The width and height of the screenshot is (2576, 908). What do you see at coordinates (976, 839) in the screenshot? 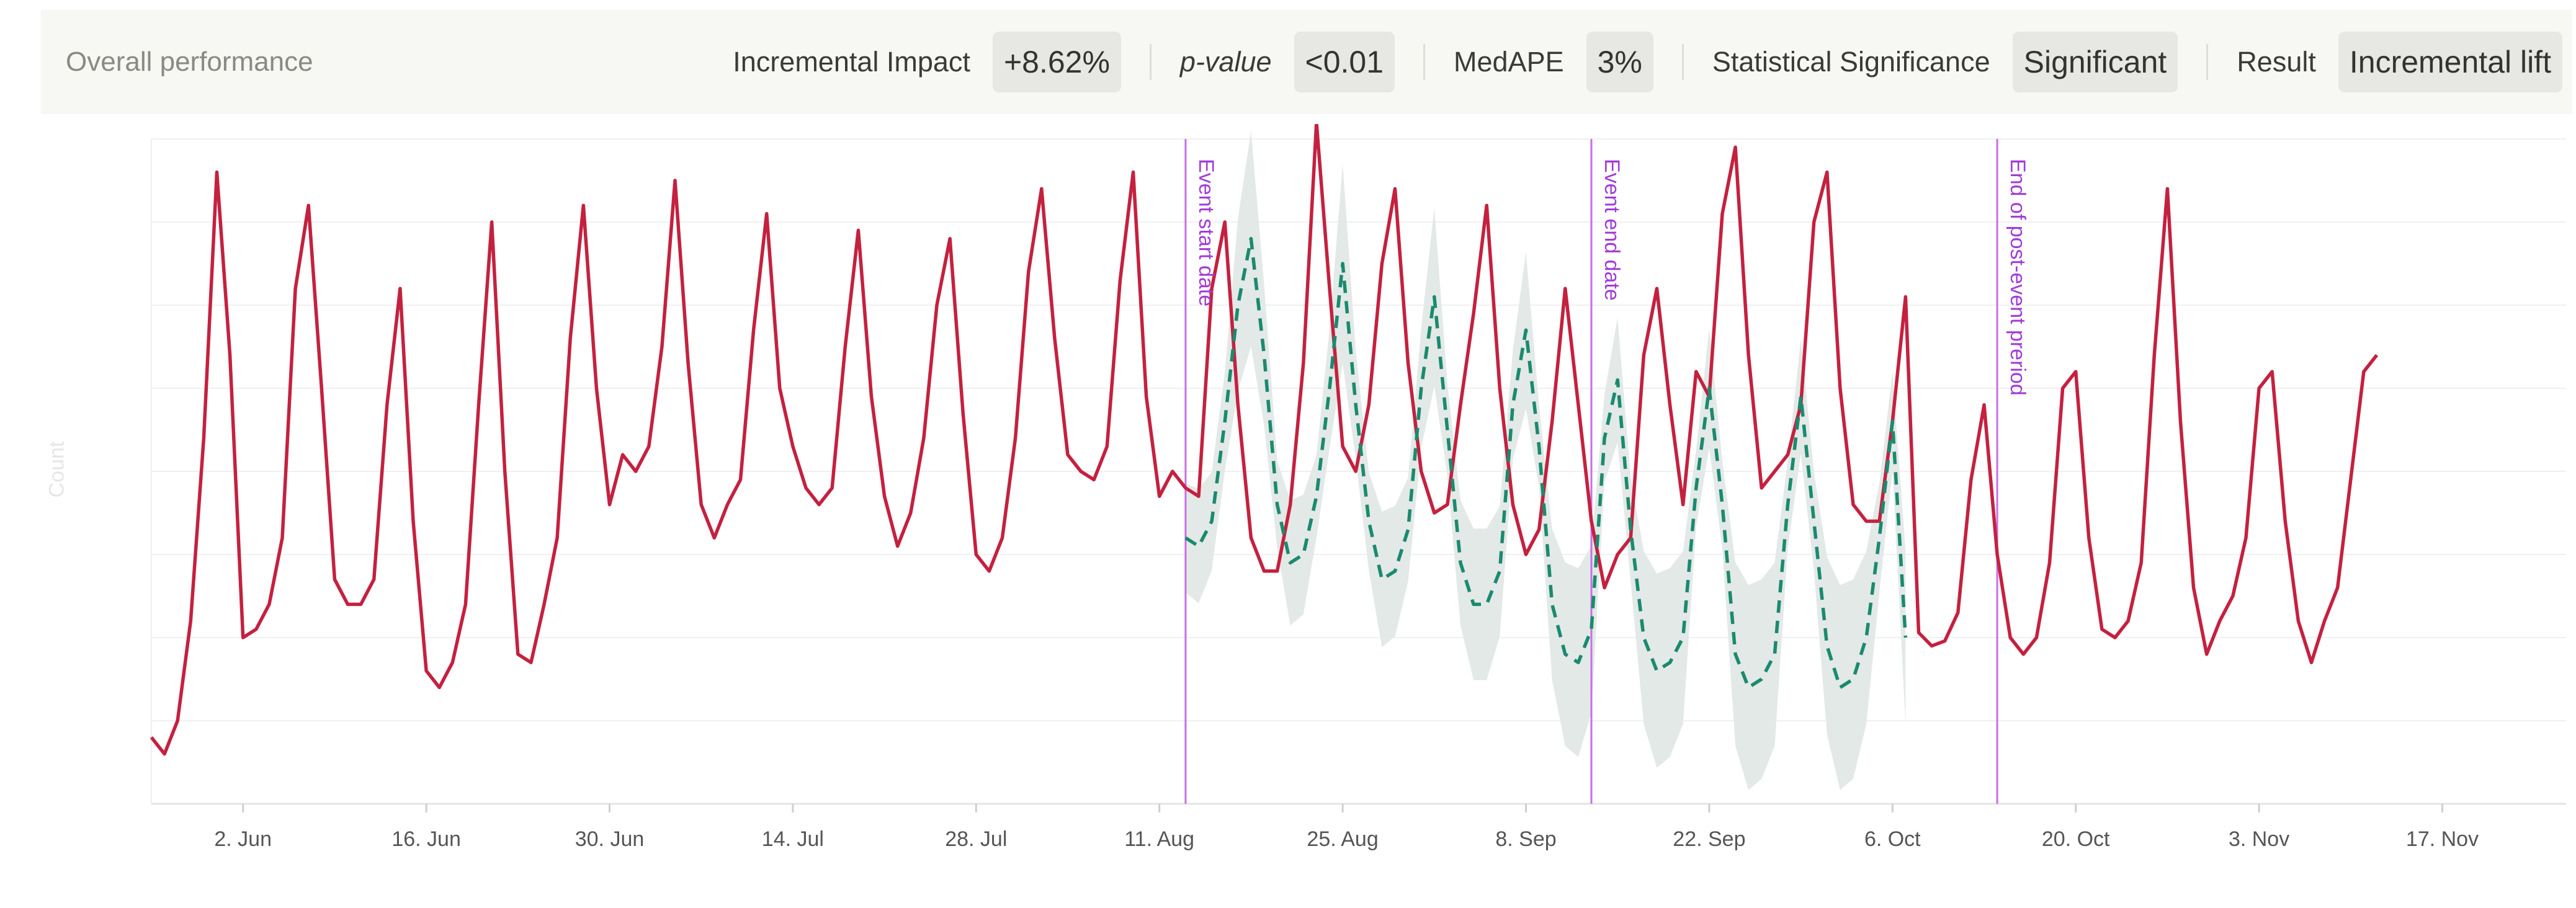
I see `x-tick-label: 28. Jul` at bounding box center [976, 839].